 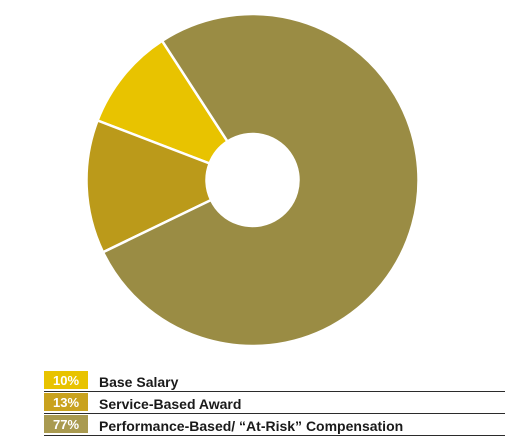 I want to click on legend-row-base-salary: 10% Base Salary, so click(x=274, y=381).